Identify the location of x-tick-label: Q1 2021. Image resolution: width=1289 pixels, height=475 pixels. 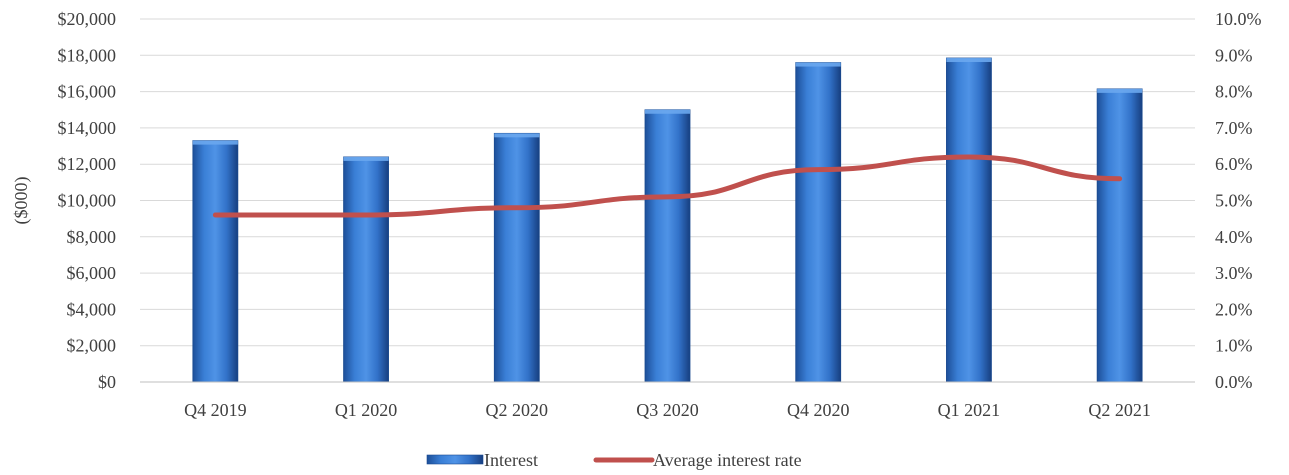
(969, 410).